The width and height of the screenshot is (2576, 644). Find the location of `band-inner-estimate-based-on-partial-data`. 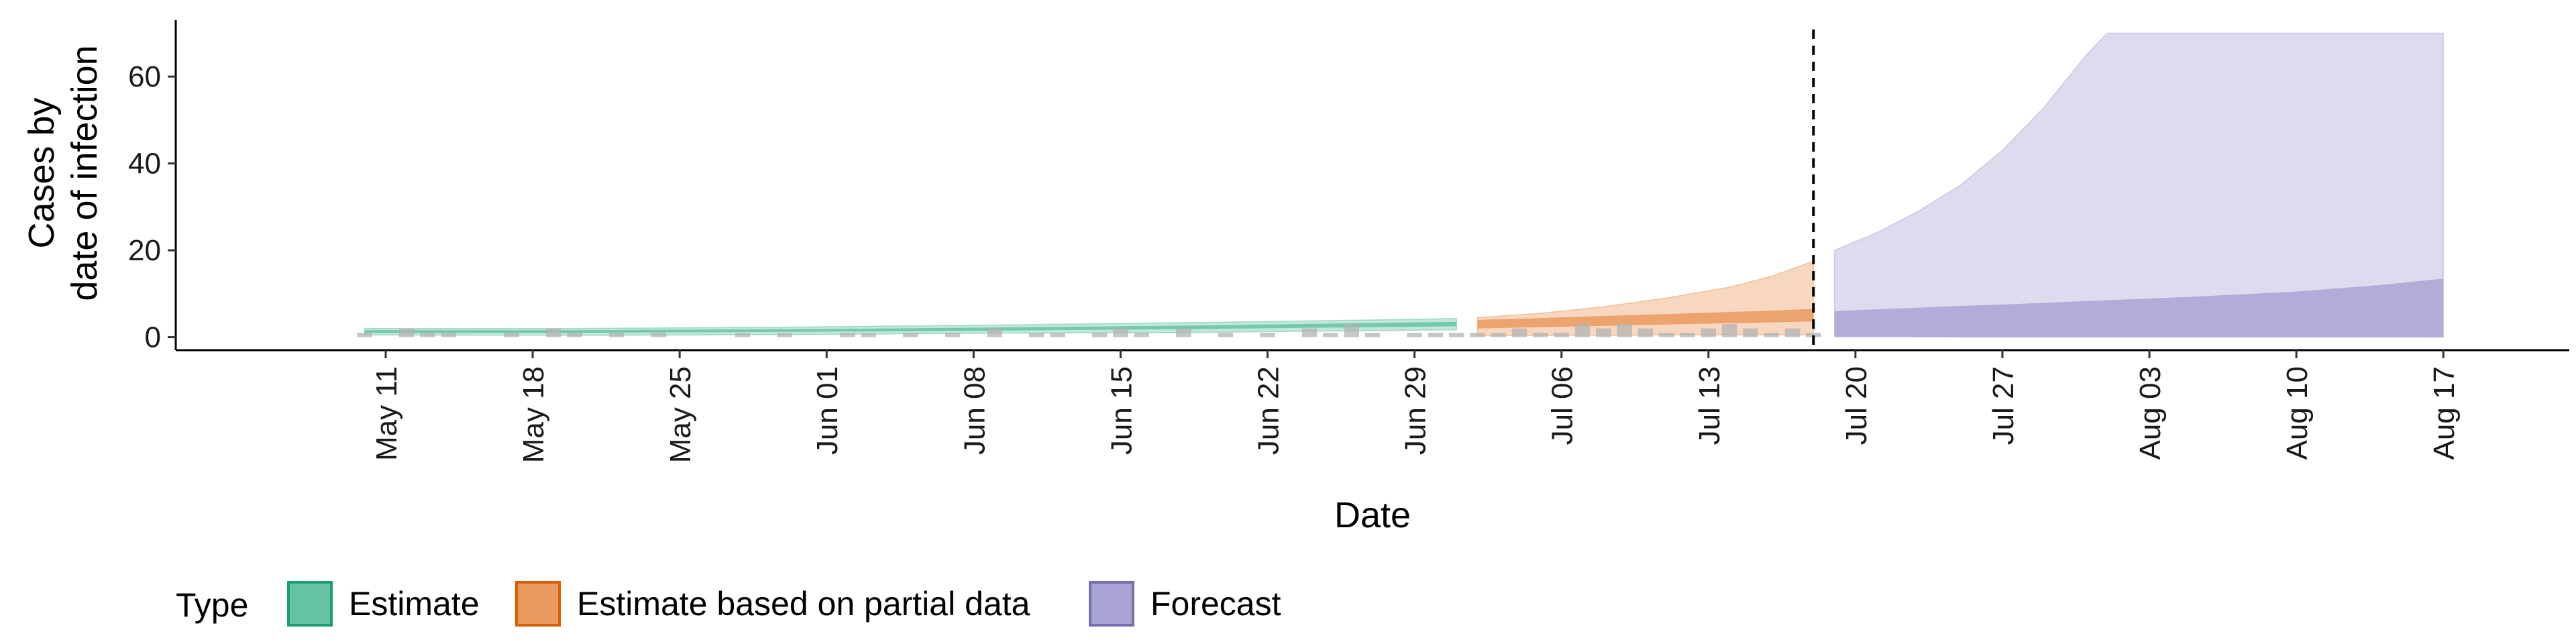

band-inner-estimate-based-on-partial-data is located at coordinates (1645, 319).